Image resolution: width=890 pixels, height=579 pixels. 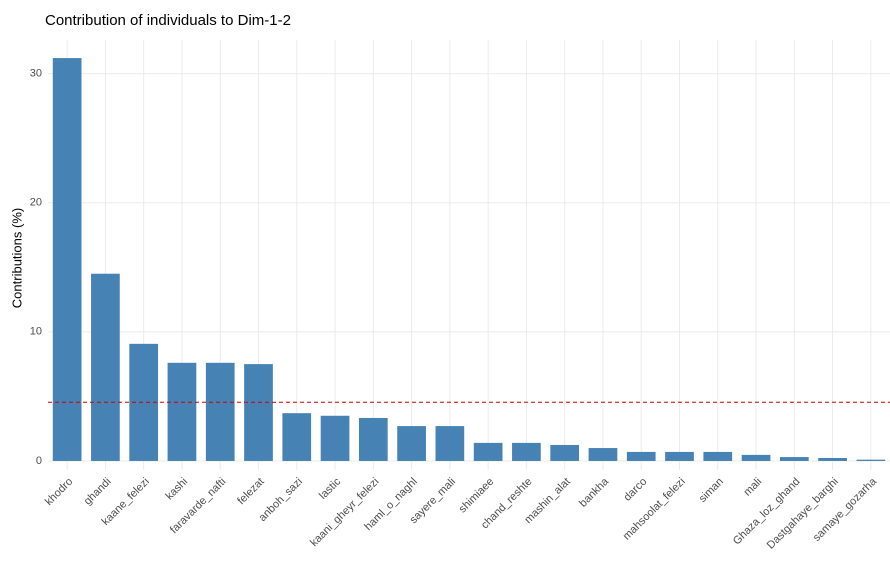 I want to click on y-tick-label: 0, so click(x=39, y=461).